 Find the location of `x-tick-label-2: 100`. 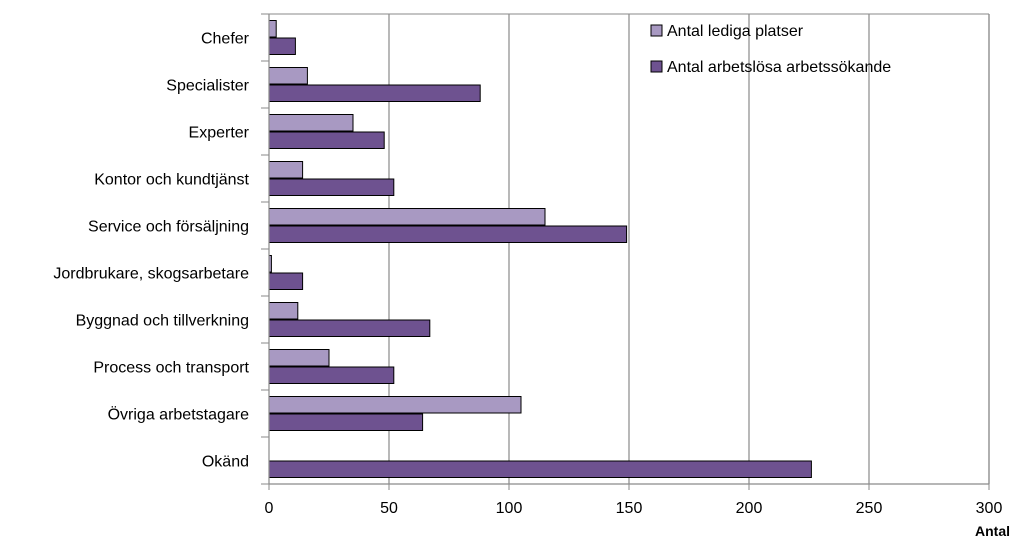

x-tick-label-2: 100 is located at coordinates (509, 508).